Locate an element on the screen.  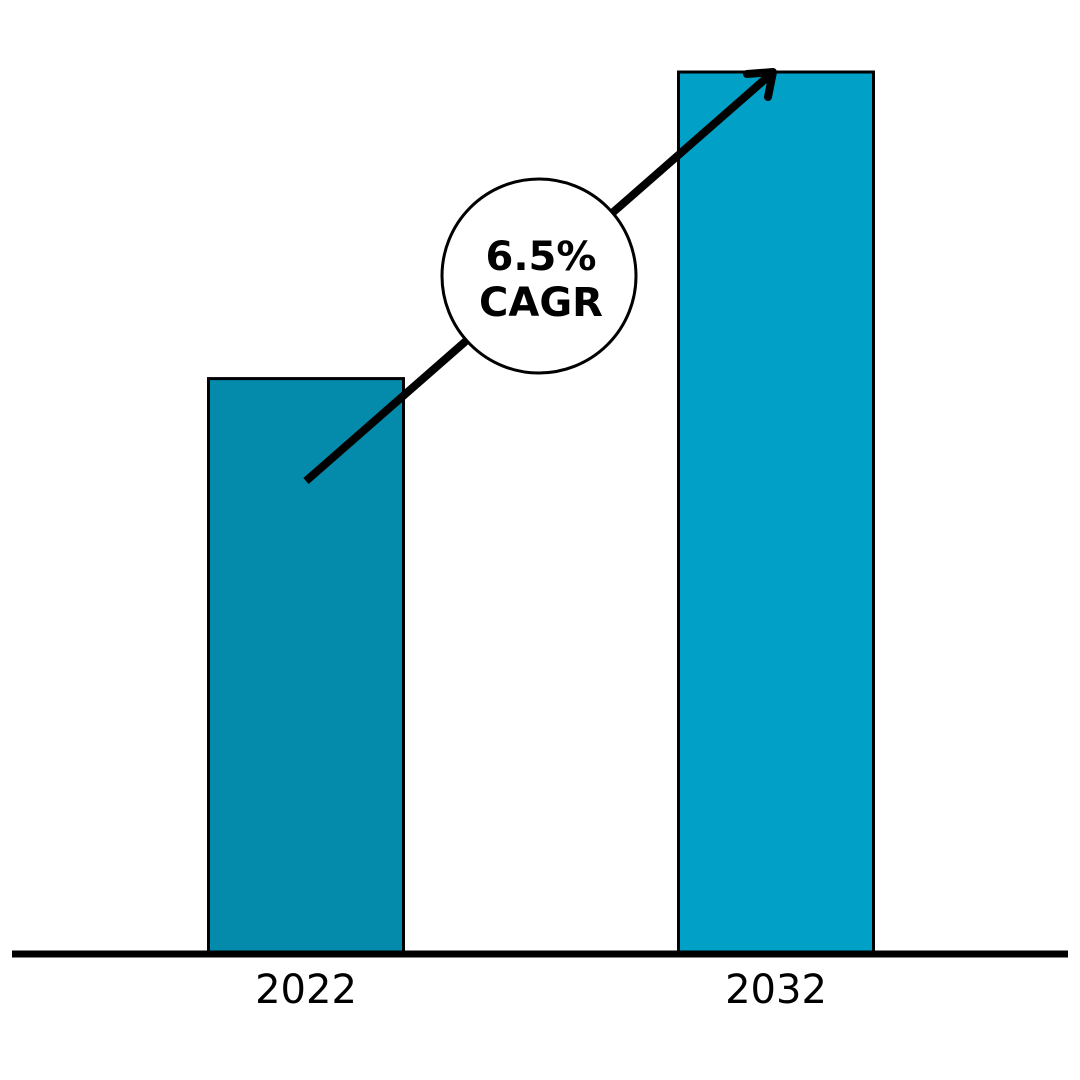
cagr-badge-circle is located at coordinates (539, 276).